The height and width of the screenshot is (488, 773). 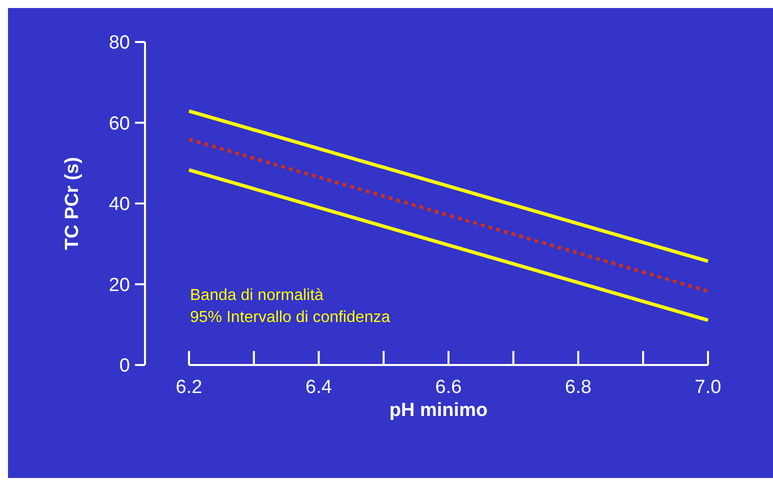 What do you see at coordinates (448, 387) in the screenshot?
I see `x-tick-label: 6.6` at bounding box center [448, 387].